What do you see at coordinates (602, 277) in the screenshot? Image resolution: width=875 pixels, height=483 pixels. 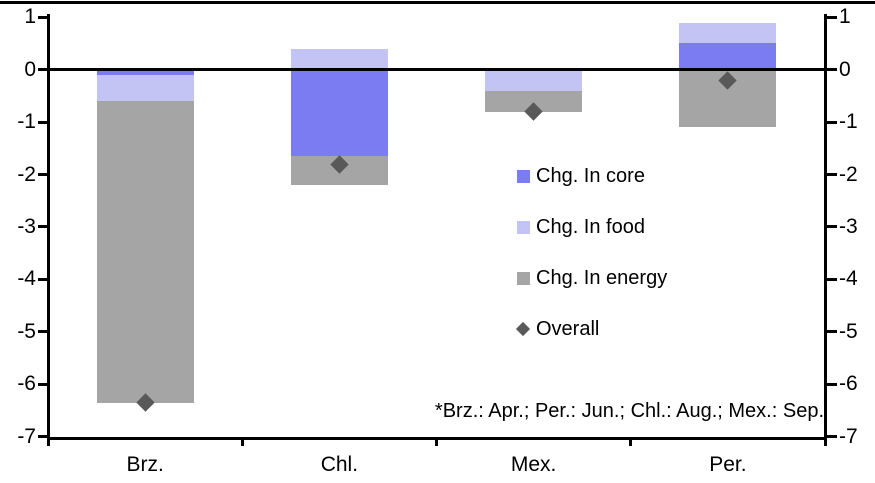 I see `legend-label: Chg. In energy` at bounding box center [602, 277].